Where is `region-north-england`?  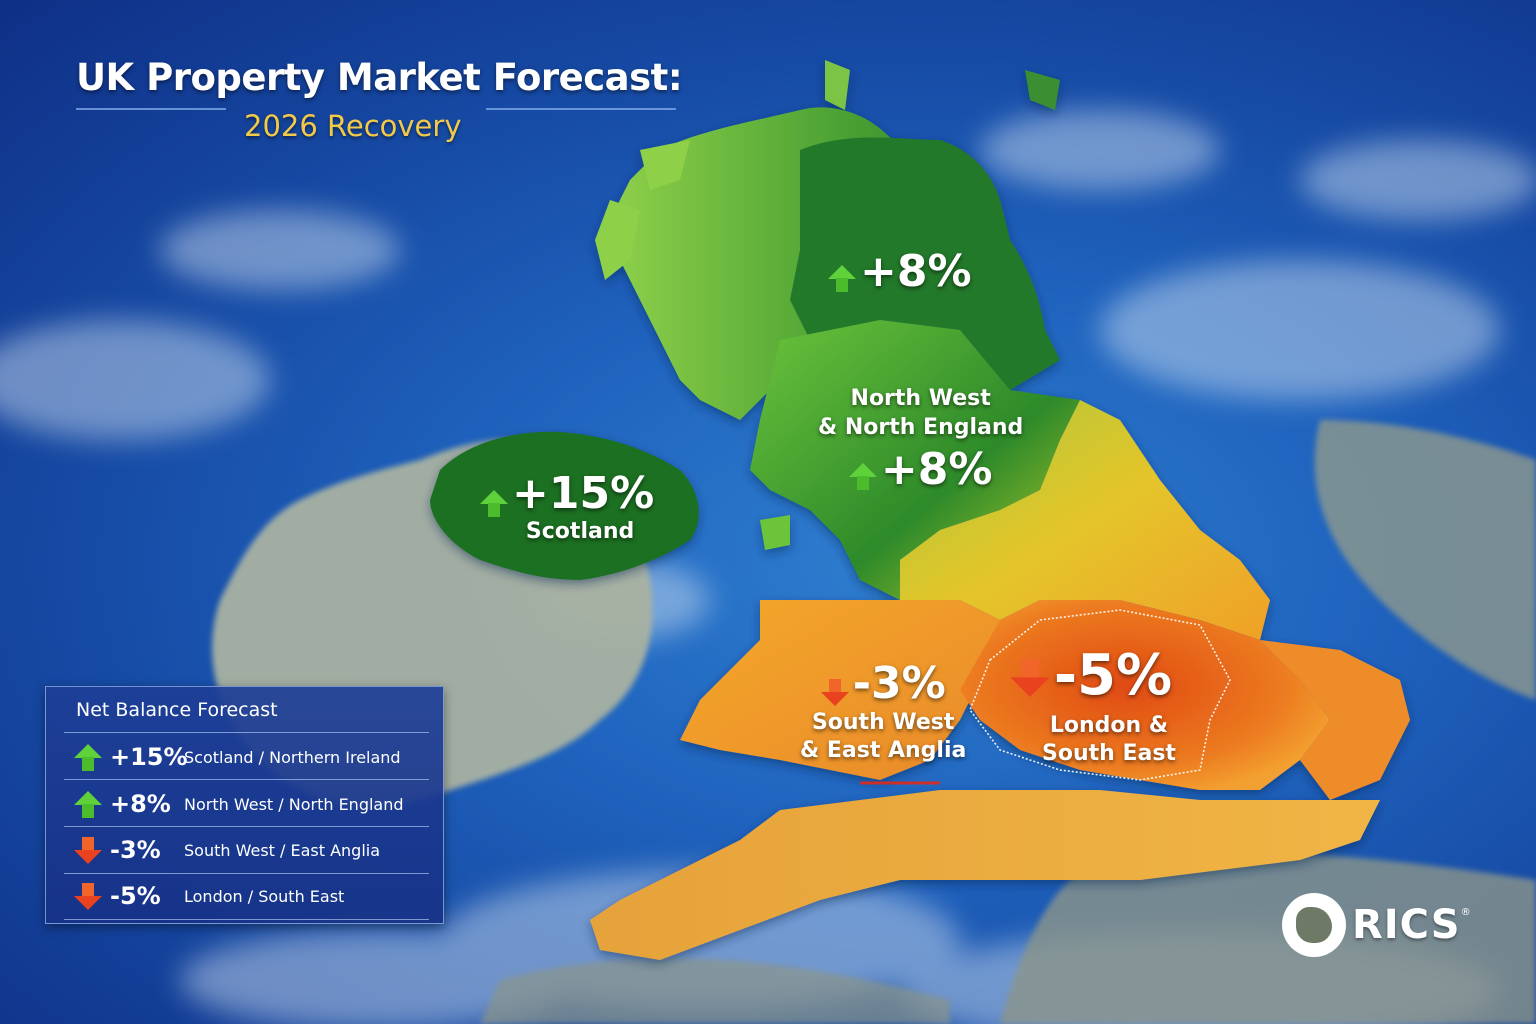 region-north-england is located at coordinates (915, 460).